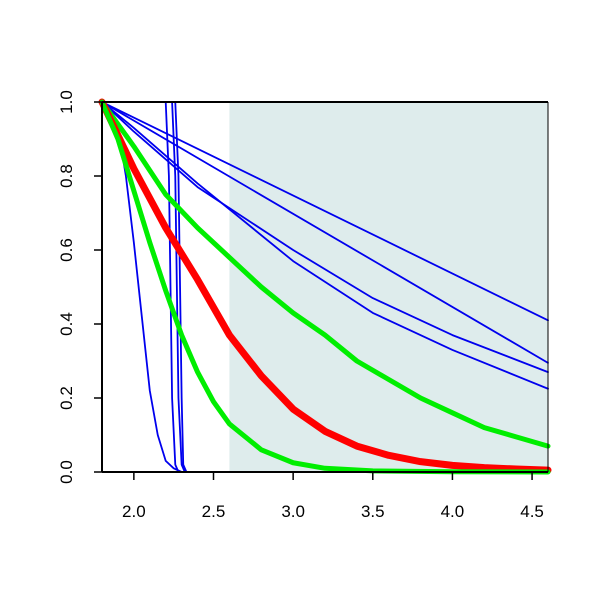 The width and height of the screenshot is (600, 600). What do you see at coordinates (66, 324) in the screenshot?
I see `y-tick-label-3: 0.4` at bounding box center [66, 324].